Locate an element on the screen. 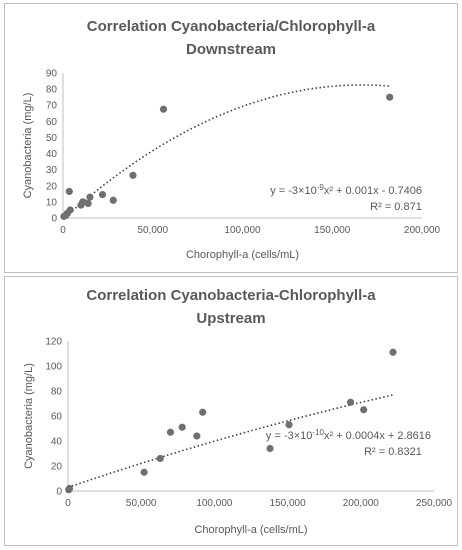 The height and width of the screenshot is (550, 462). chart-title-line: Downstream is located at coordinates (231, 49).